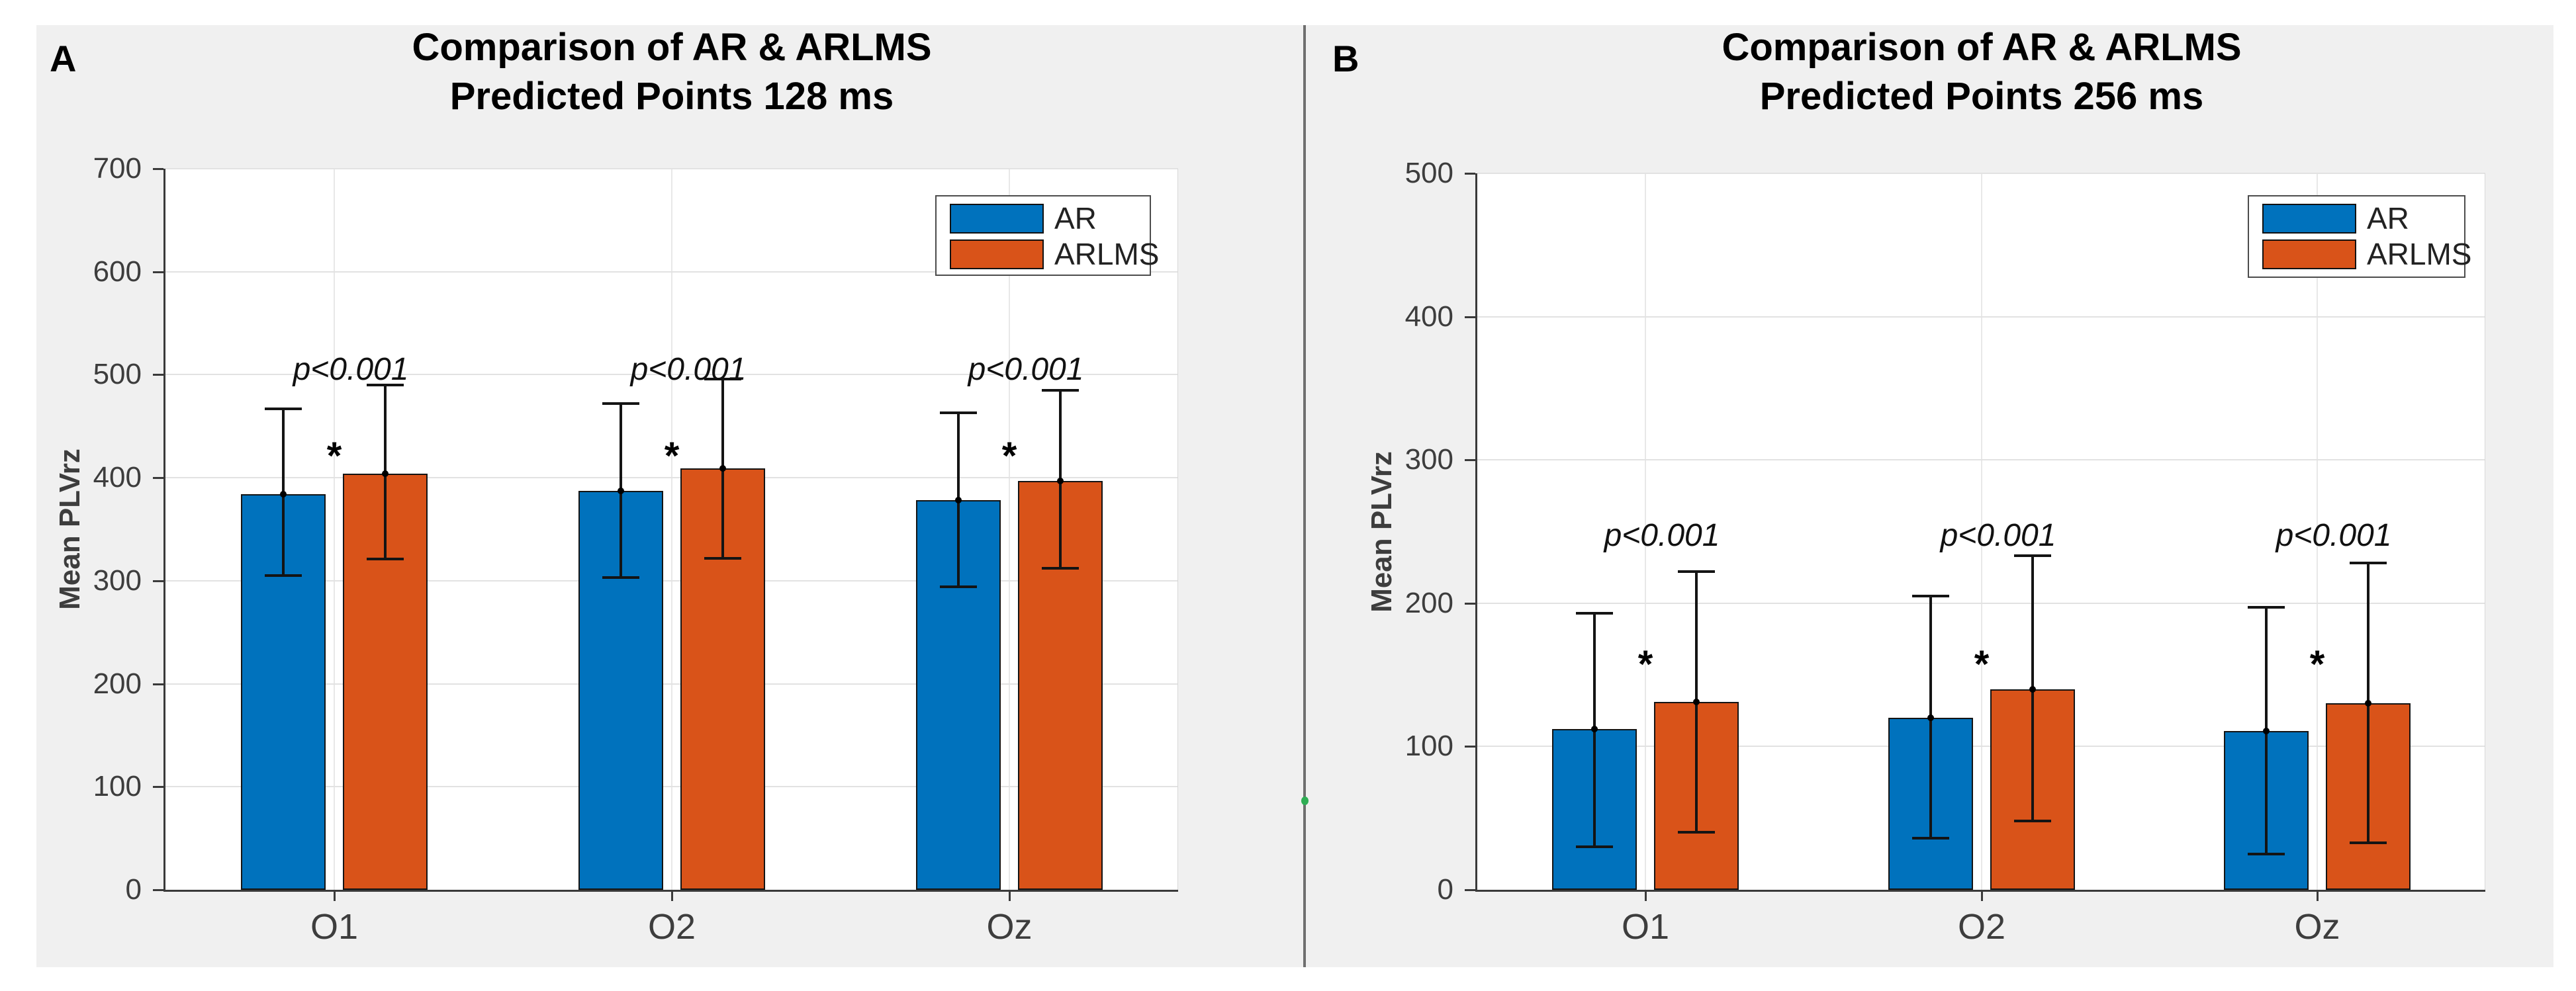 This screenshot has width=2576, height=991. What do you see at coordinates (283, 494) in the screenshot?
I see `mean-marker-ar-o1` at bounding box center [283, 494].